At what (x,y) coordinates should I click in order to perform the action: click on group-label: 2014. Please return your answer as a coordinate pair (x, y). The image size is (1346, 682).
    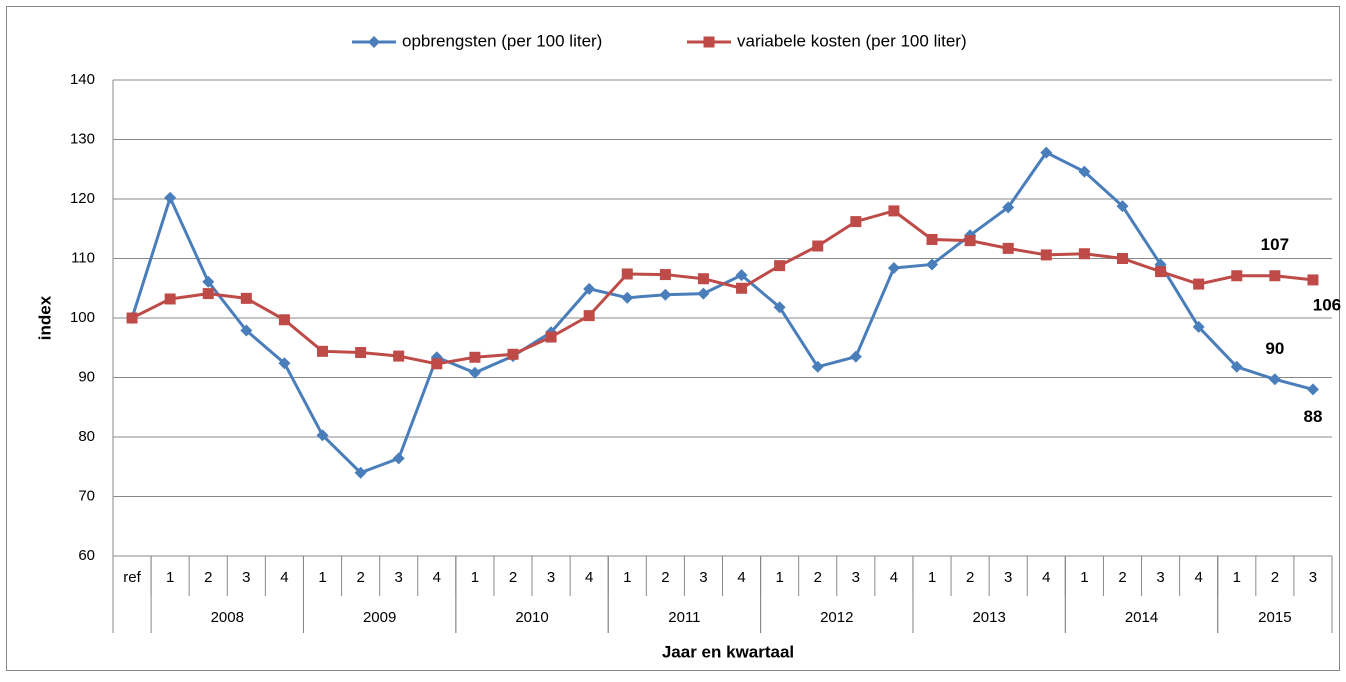
    Looking at the image, I should click on (1141, 617).